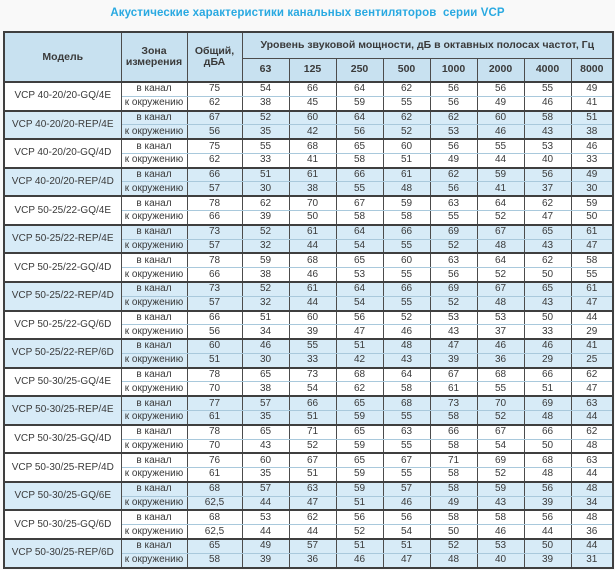 The width and height of the screenshot is (615, 570). I want to click on total-dba-cell: 65, so click(214, 545).